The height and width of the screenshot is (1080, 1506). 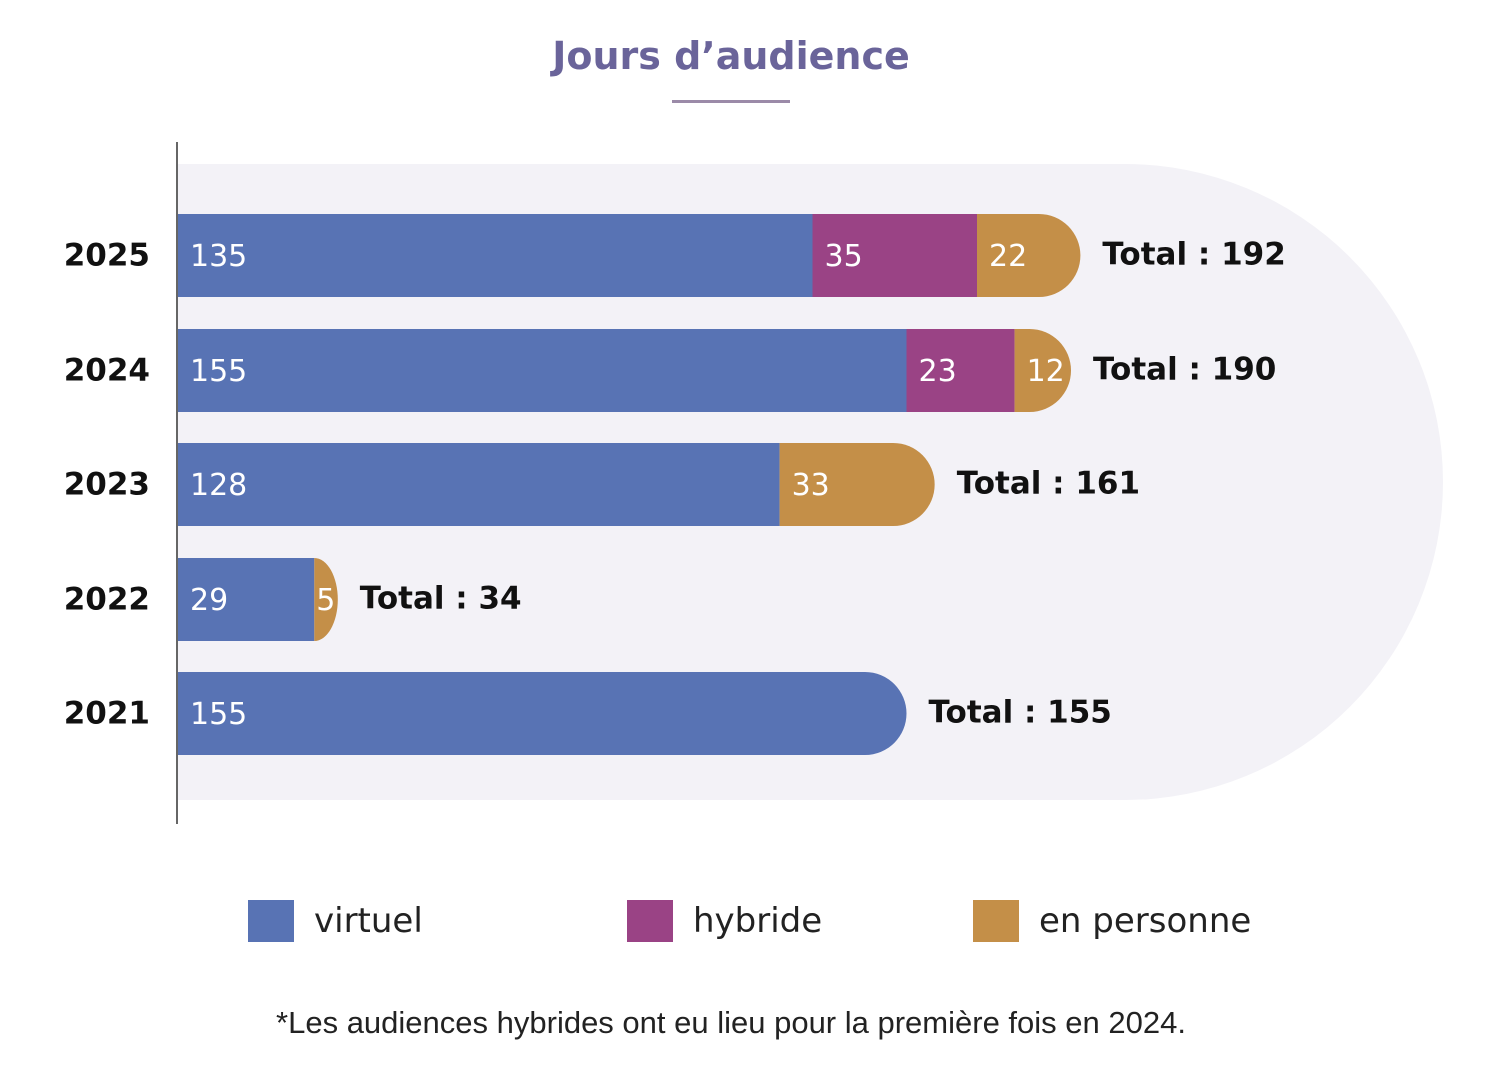 I want to click on total-label: Total : 192, so click(x=1193, y=255).